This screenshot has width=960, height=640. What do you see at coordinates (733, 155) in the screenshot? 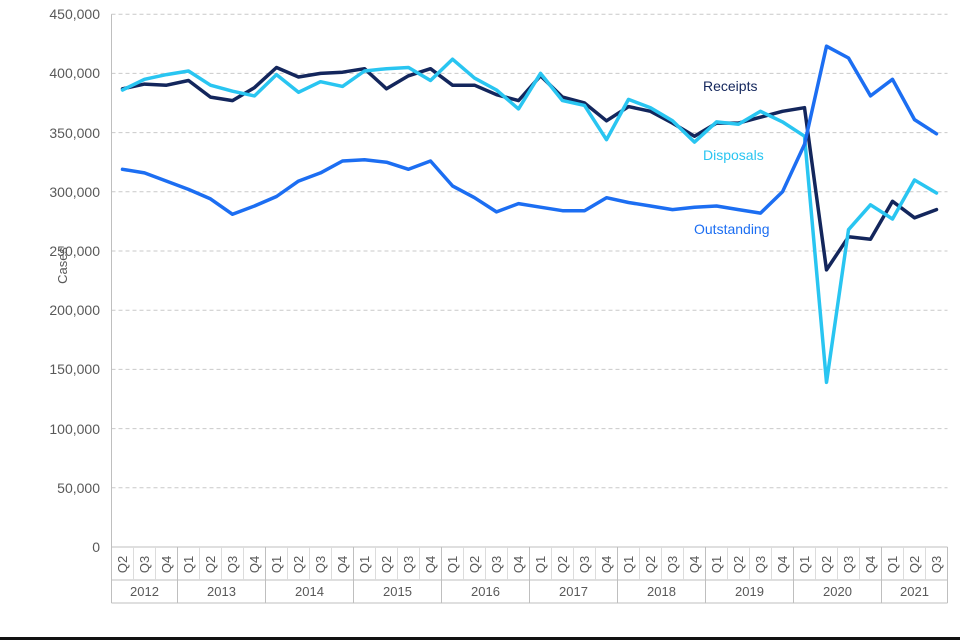
I see `series-label-disposals: Disposals` at bounding box center [733, 155].